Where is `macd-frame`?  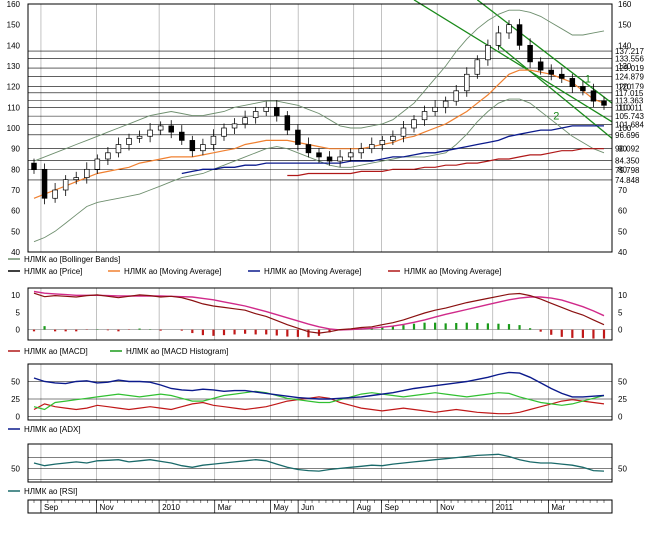
macd-frame is located at coordinates (320, 314).